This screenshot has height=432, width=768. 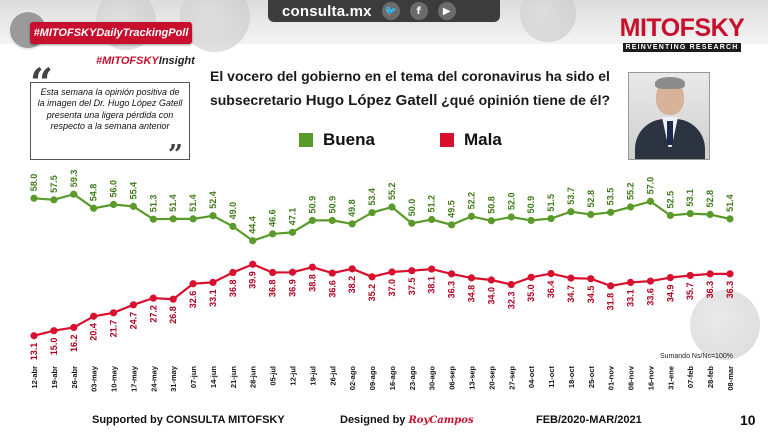 I want to click on data-label-buena: 50.9, so click(x=312, y=205).